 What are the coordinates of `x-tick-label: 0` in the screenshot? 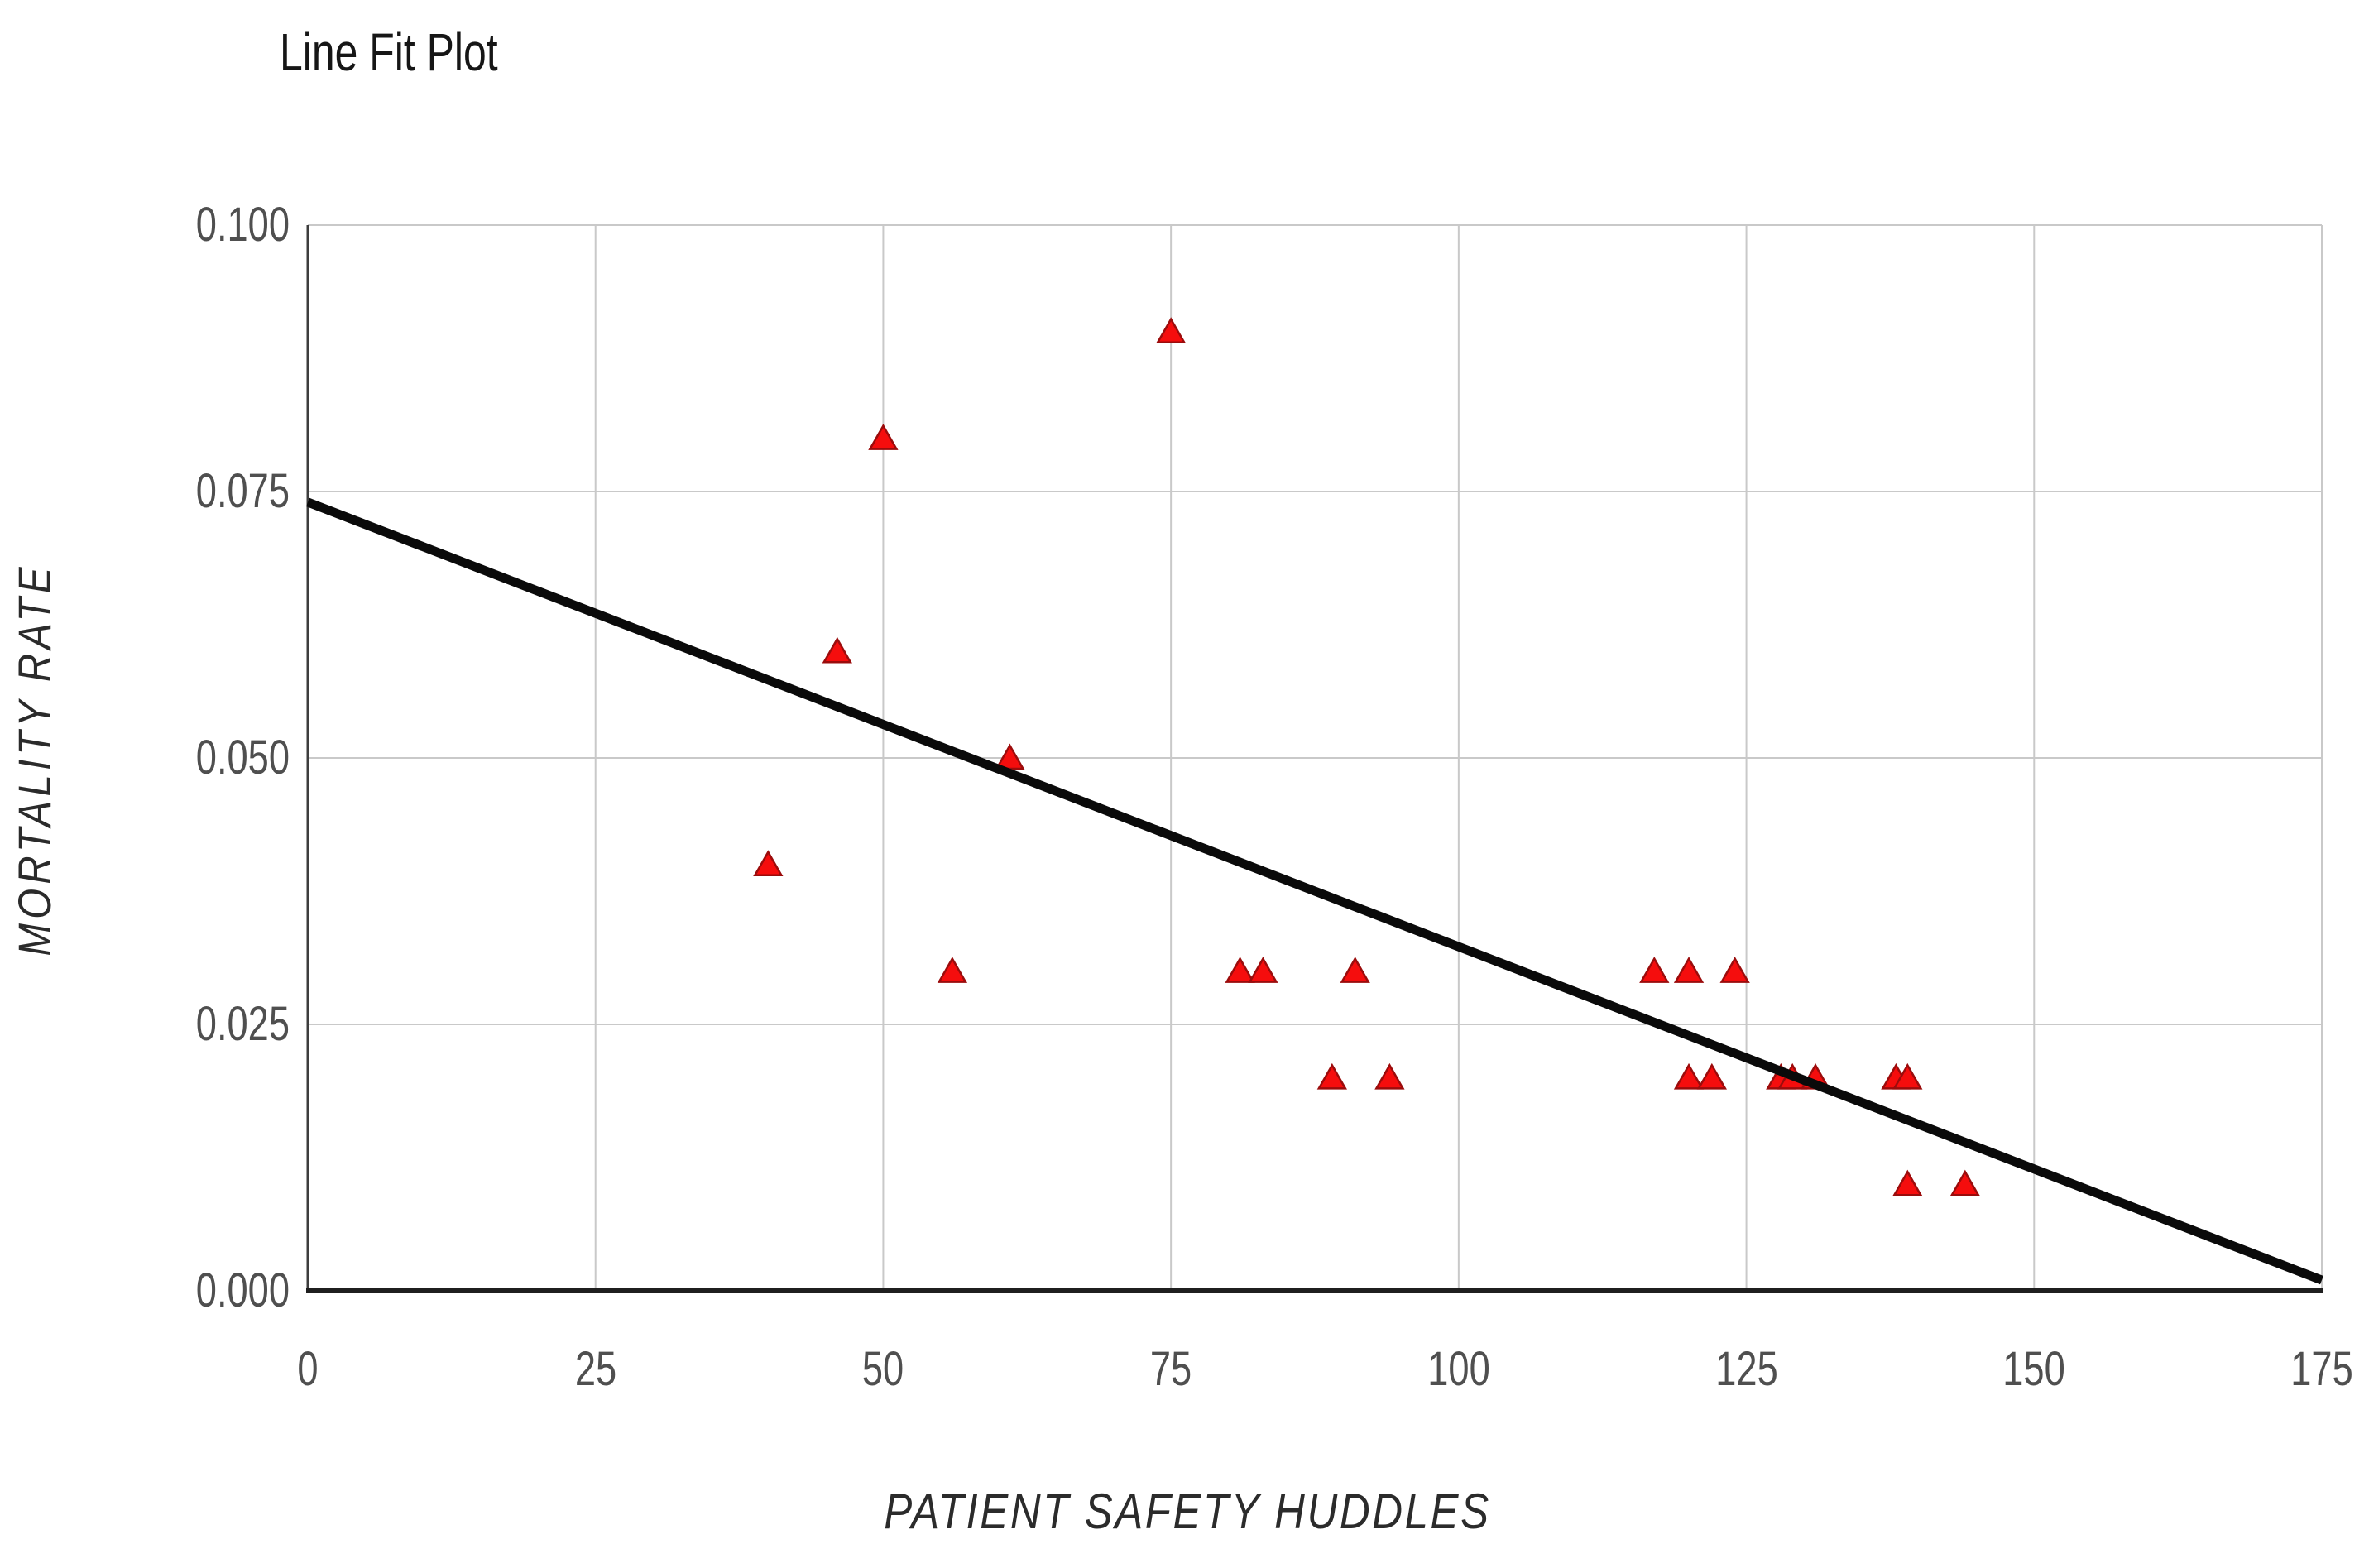 It's located at (308, 1369).